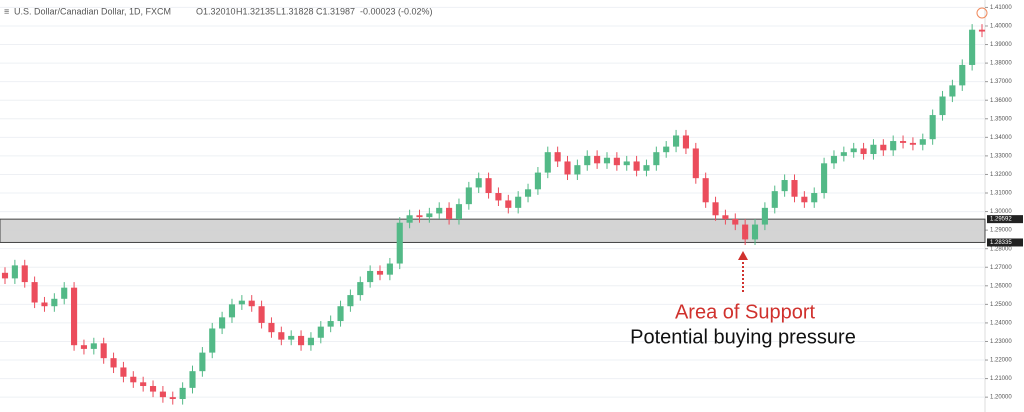 The image size is (1024, 412). I want to click on alert-icon, so click(982, 13).